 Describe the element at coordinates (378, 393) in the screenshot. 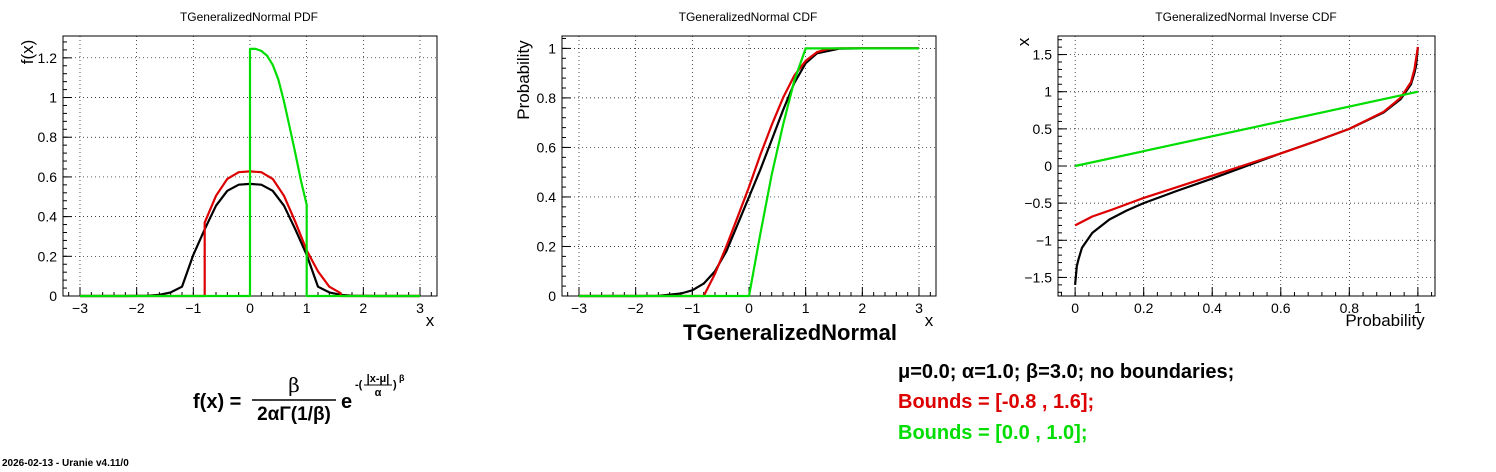

I see `formula-exp-den: α` at that location.